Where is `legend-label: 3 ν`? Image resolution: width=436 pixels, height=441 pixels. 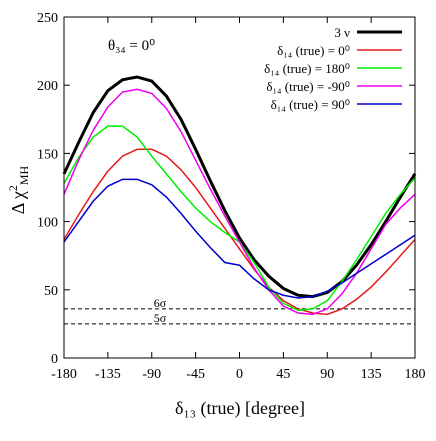 legend-label: 3 ν is located at coordinates (342, 32).